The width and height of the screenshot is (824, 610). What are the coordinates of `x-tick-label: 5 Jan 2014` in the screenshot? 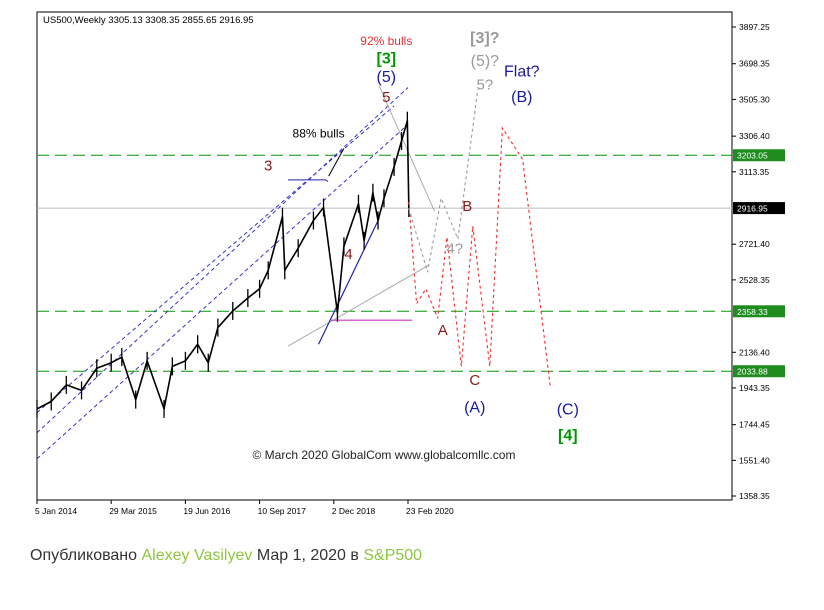 It's located at (56, 511).